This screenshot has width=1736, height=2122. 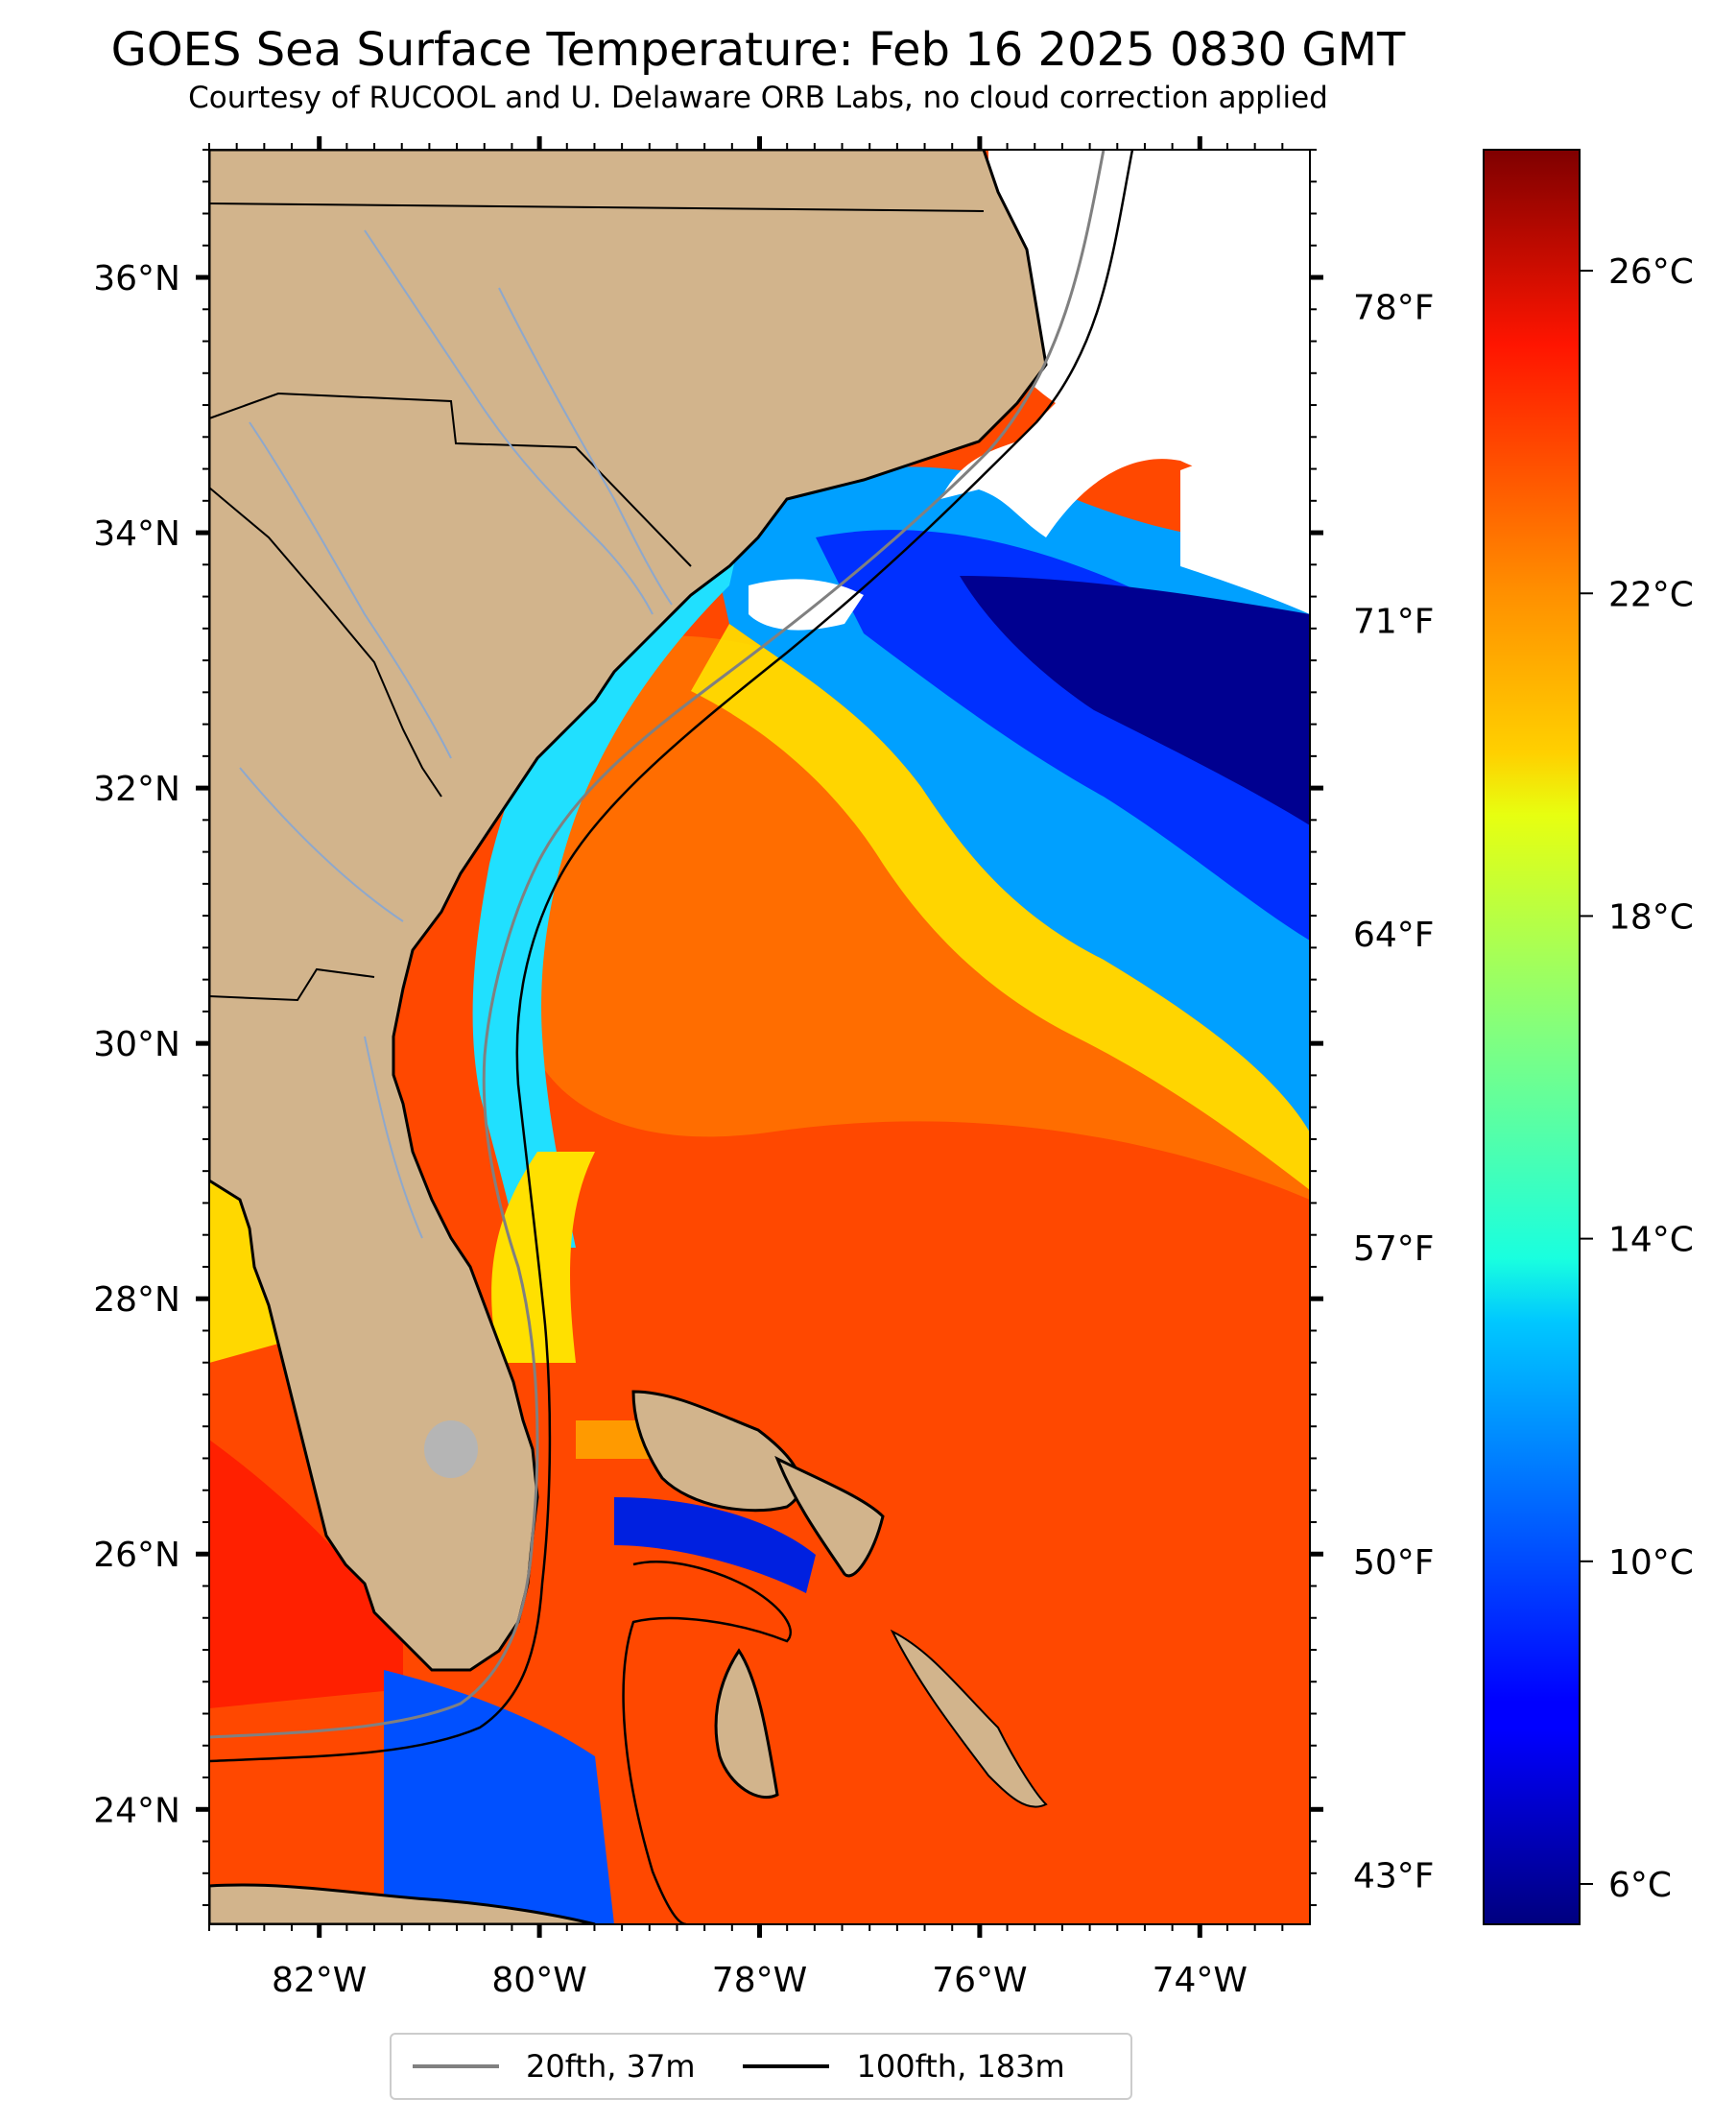 I want to click on lat-tick-label: 34°N, so click(x=136, y=534).